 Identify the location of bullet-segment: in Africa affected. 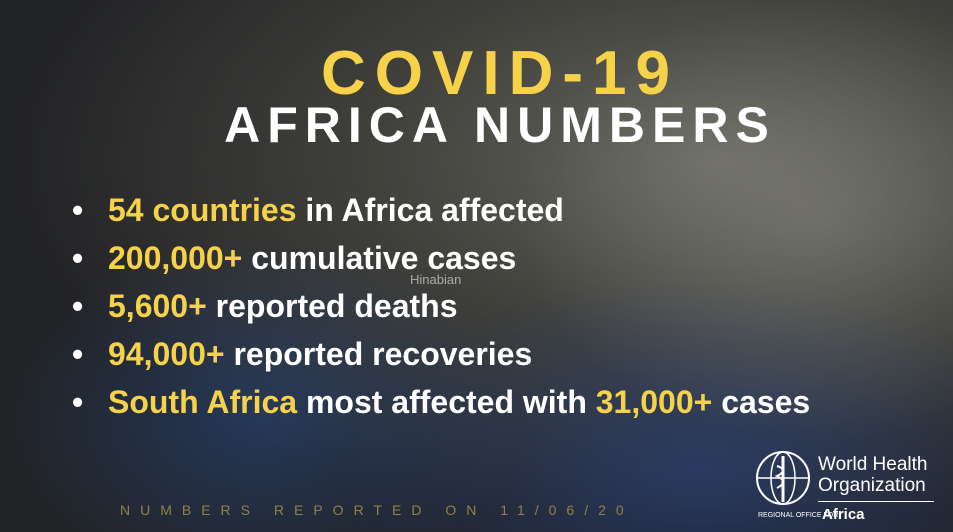
(430, 210).